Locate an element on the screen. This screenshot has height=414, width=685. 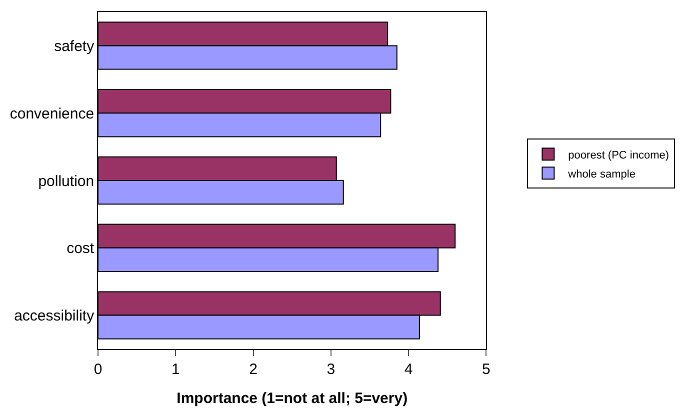
x-tick-label: 3 is located at coordinates (331, 369).